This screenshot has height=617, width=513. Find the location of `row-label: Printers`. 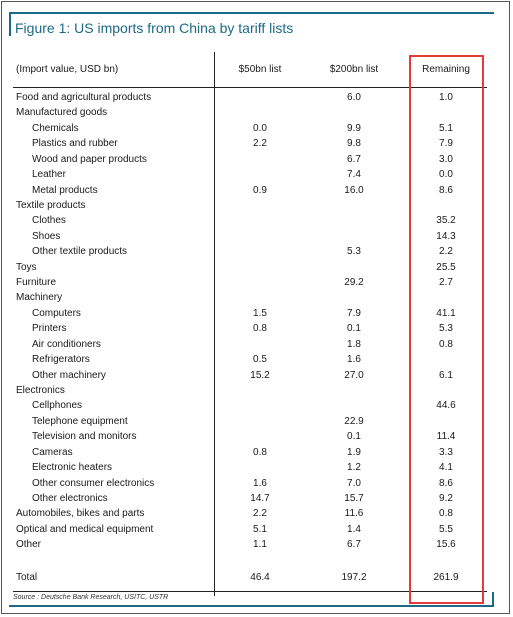

row-label: Printers is located at coordinates (49, 329).